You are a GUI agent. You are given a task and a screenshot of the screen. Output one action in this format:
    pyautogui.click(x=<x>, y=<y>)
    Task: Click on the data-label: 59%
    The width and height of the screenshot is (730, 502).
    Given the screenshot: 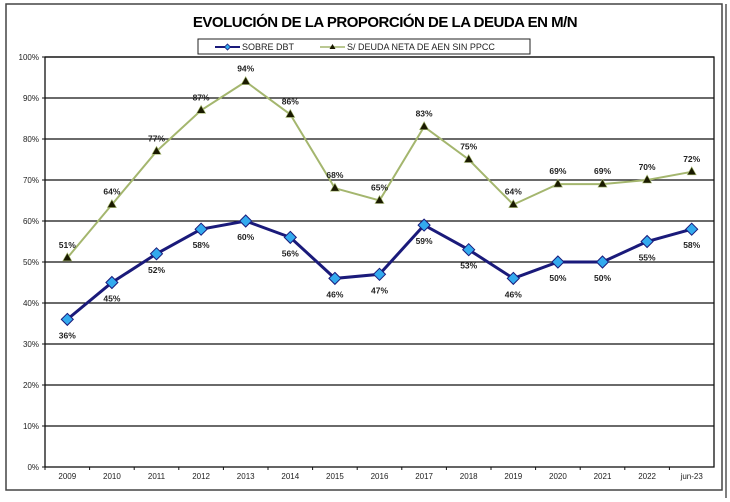 What is the action you would take?
    pyautogui.click(x=424, y=241)
    